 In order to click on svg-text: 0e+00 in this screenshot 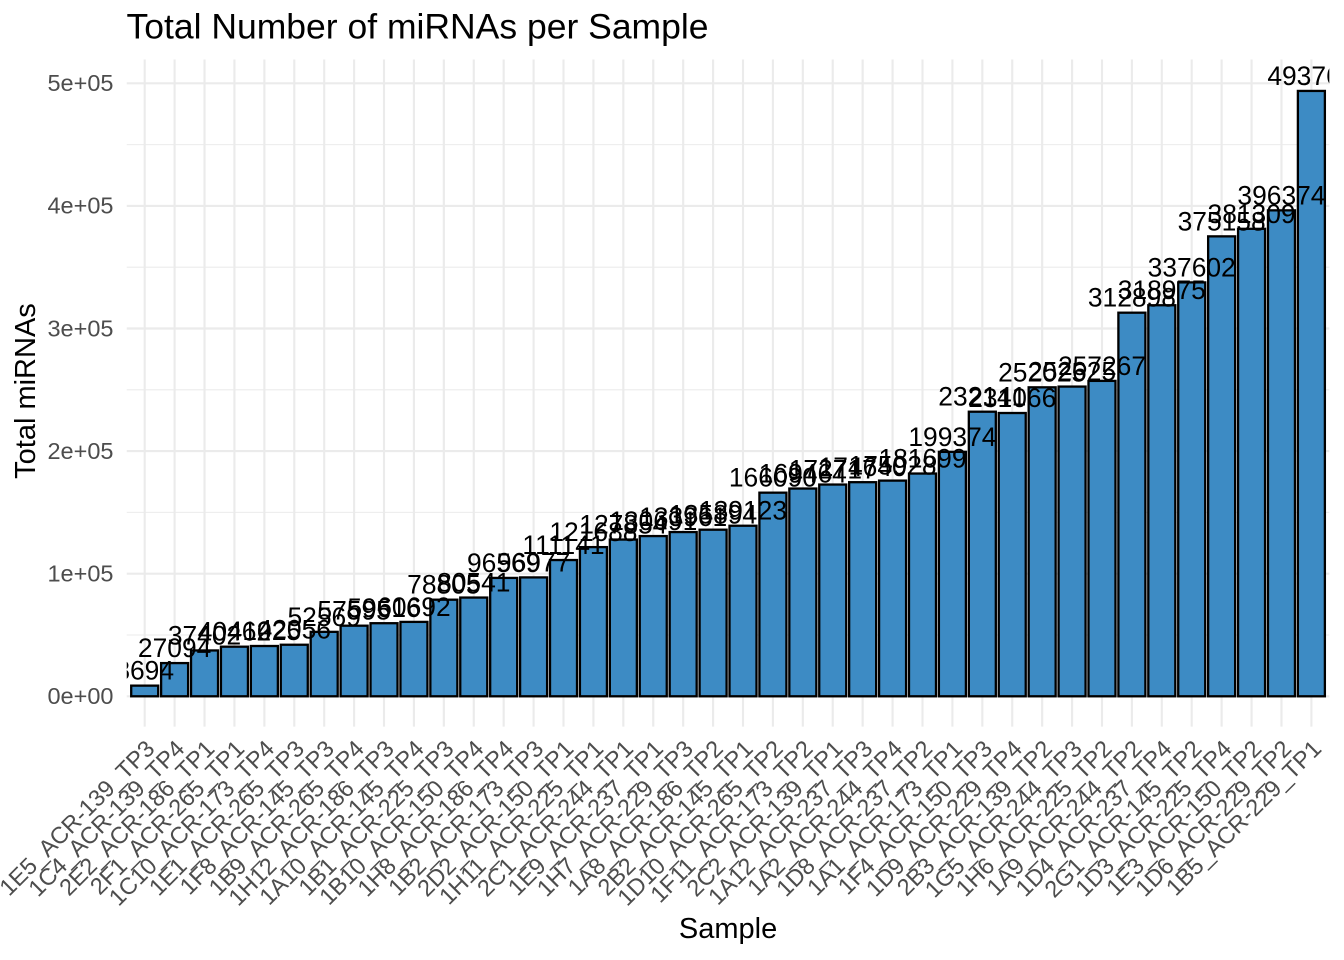, I will do `click(80, 696)`.